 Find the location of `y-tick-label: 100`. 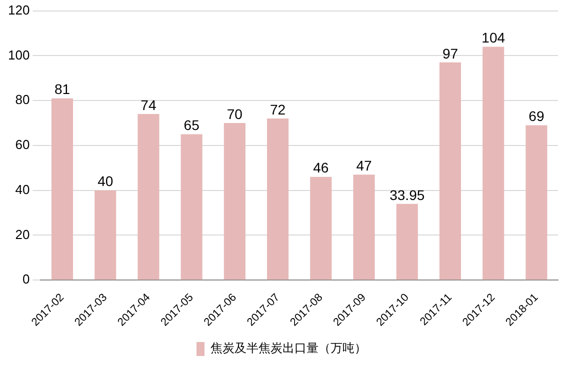

y-tick-label: 100 is located at coordinates (19, 54).